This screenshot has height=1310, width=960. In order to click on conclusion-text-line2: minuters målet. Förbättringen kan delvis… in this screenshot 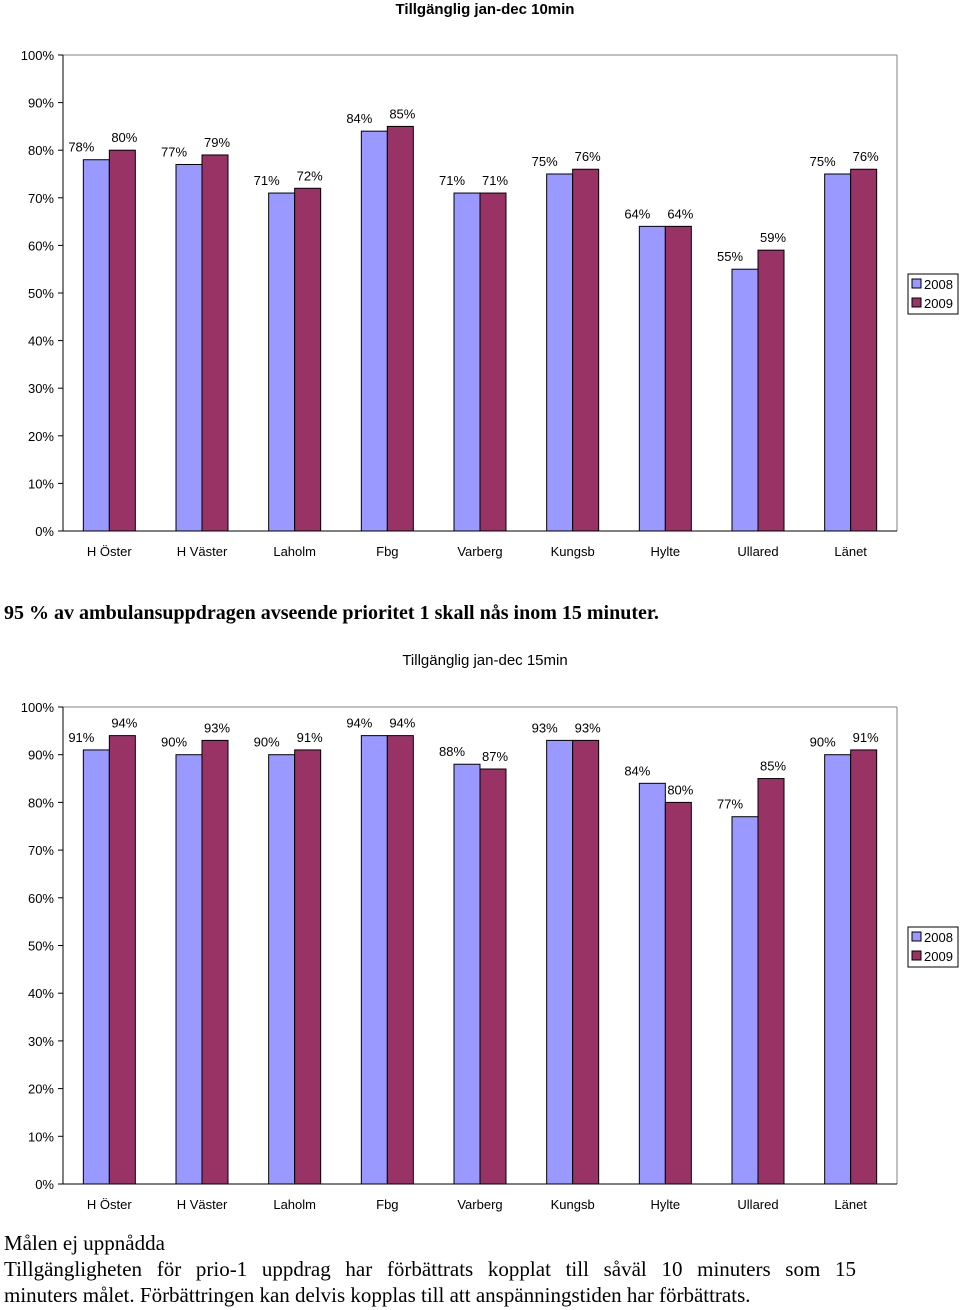, I will do `click(377, 1295)`.